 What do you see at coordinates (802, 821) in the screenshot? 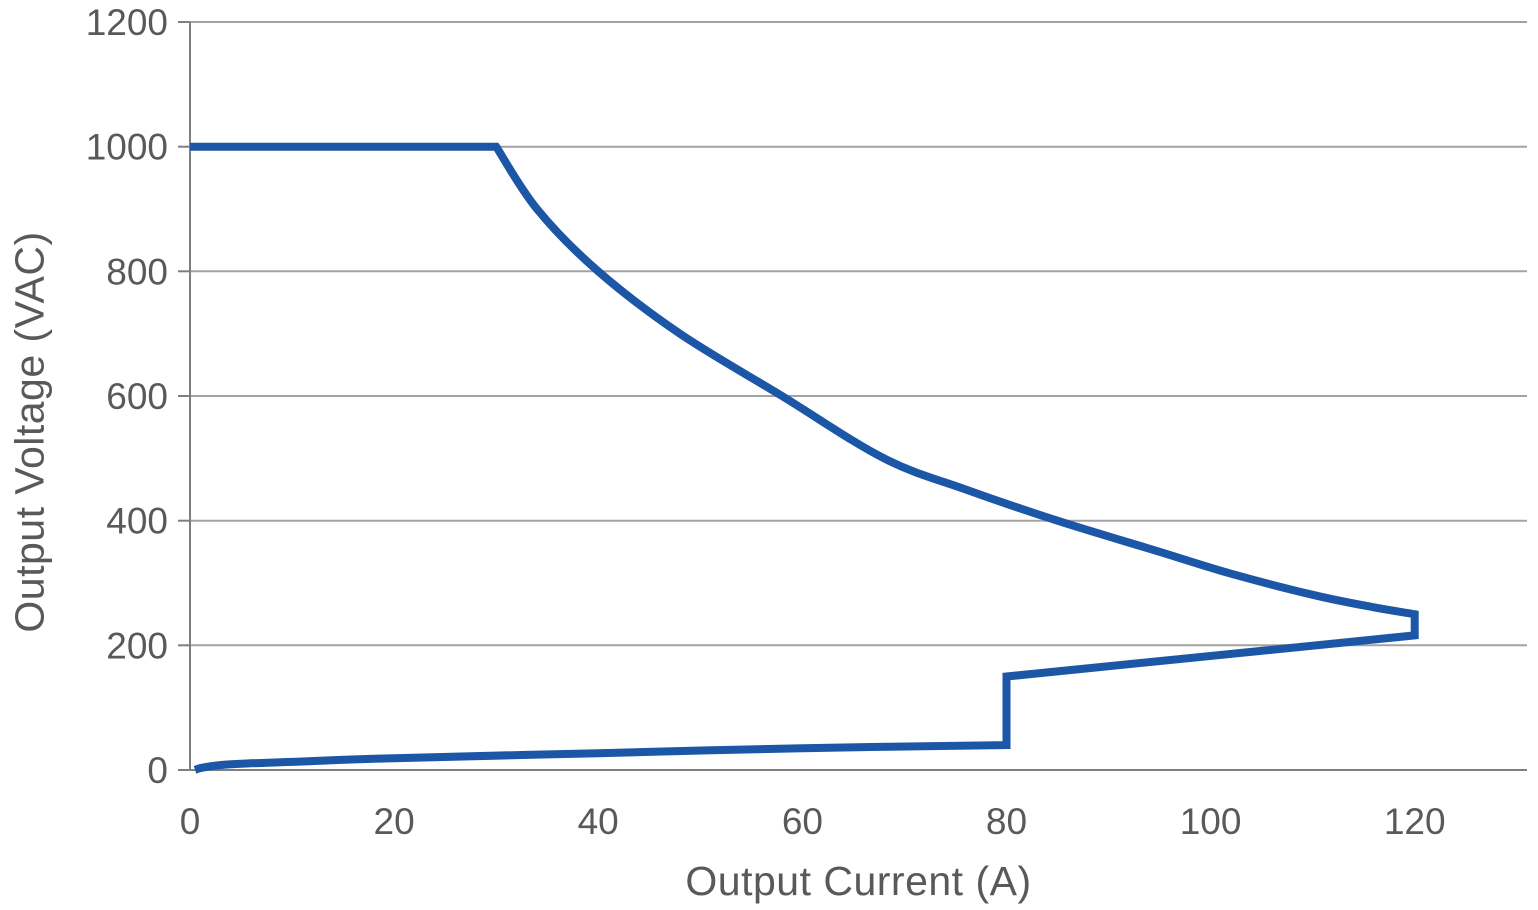
I see `x-tick-label-60: 60` at bounding box center [802, 821].